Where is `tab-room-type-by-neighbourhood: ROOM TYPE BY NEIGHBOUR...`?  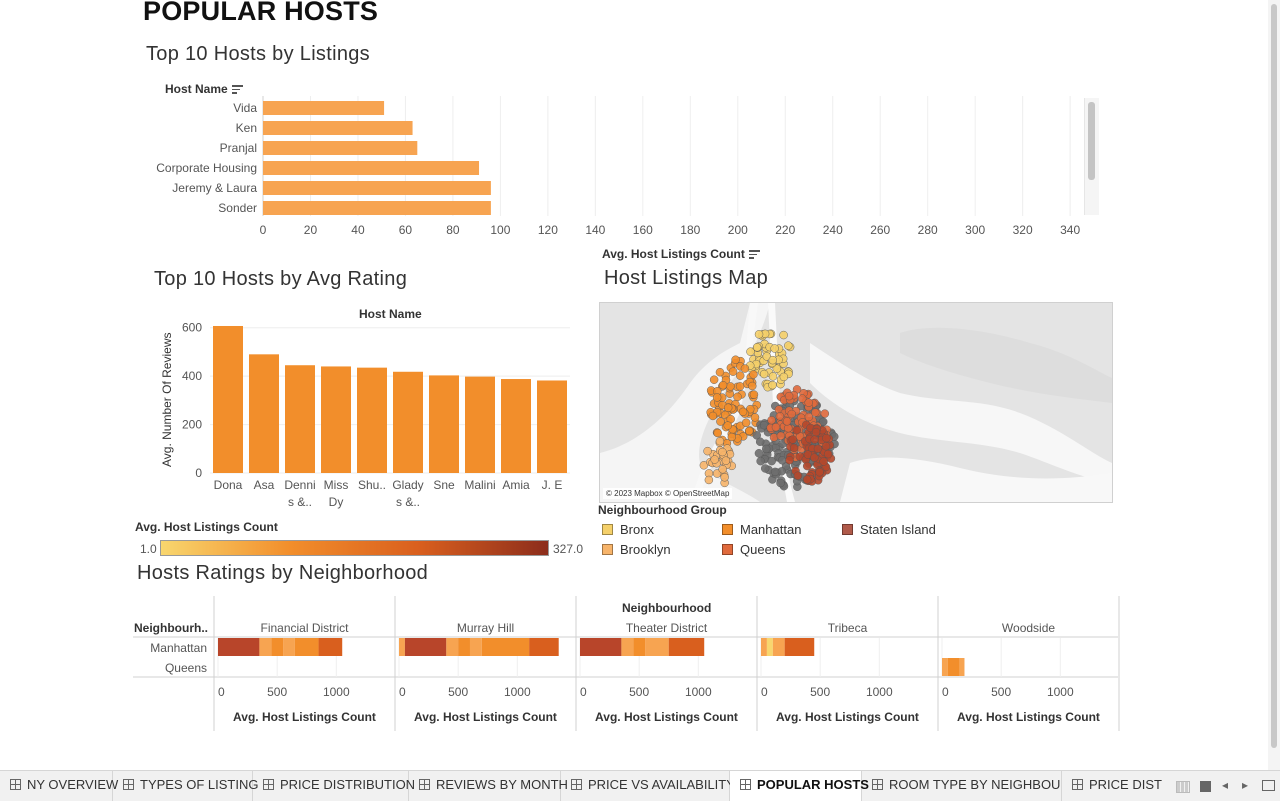
tab-room-type-by-neighbourhood: ROOM TYPE BY NEIGHBOUR... is located at coordinates (962, 786).